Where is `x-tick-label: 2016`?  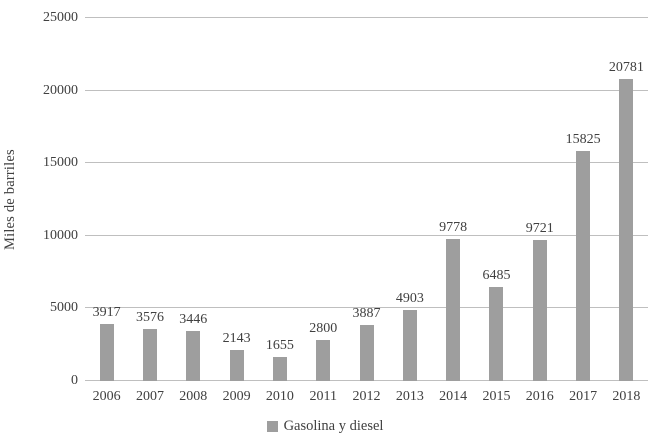
x-tick-label: 2016 is located at coordinates (539, 396).